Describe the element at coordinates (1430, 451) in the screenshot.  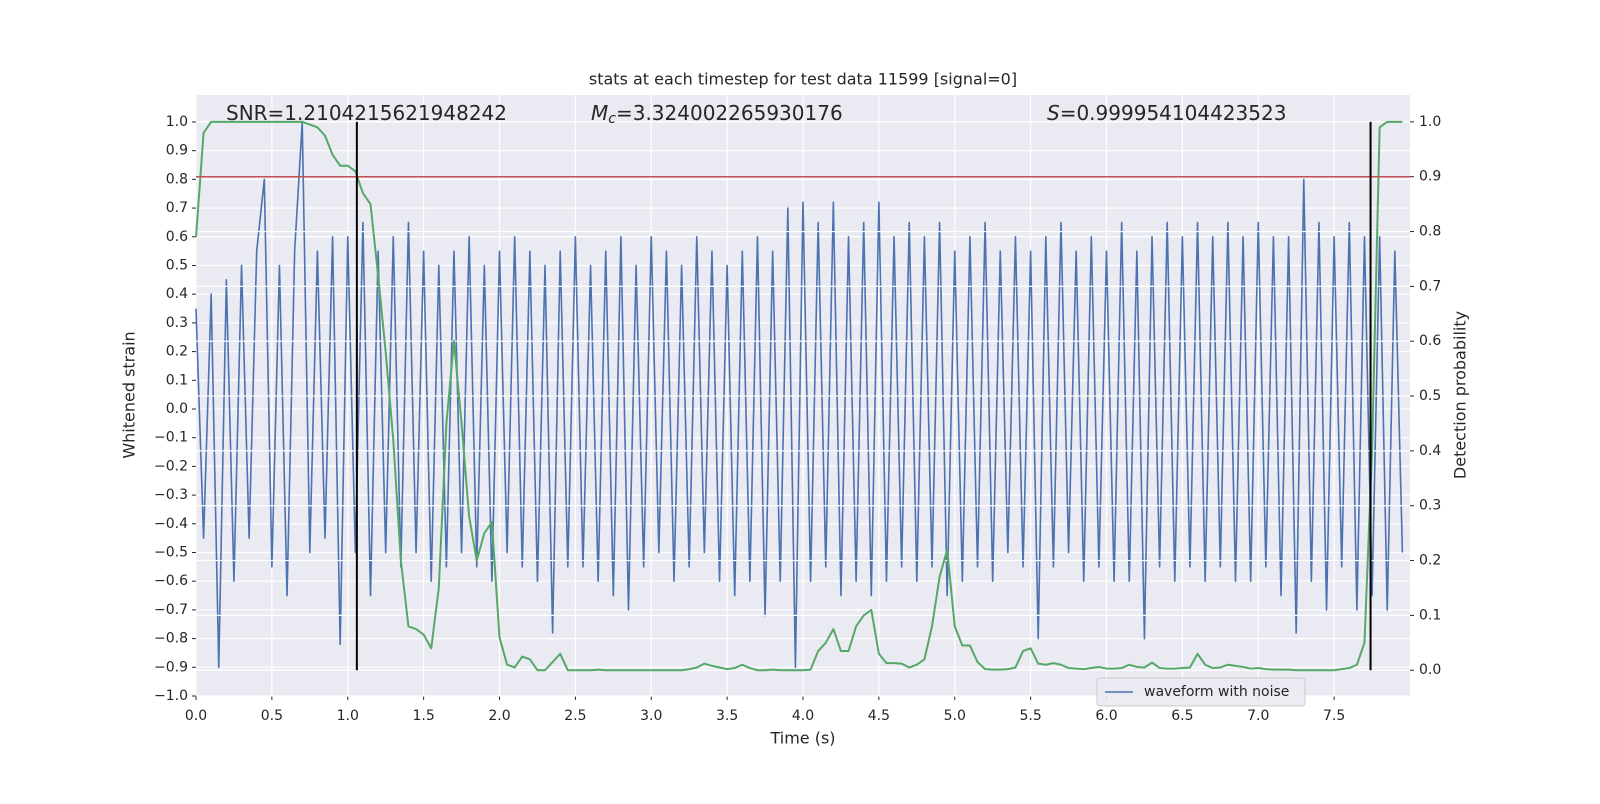
I see `y2-tick-label: 0.4` at that location.